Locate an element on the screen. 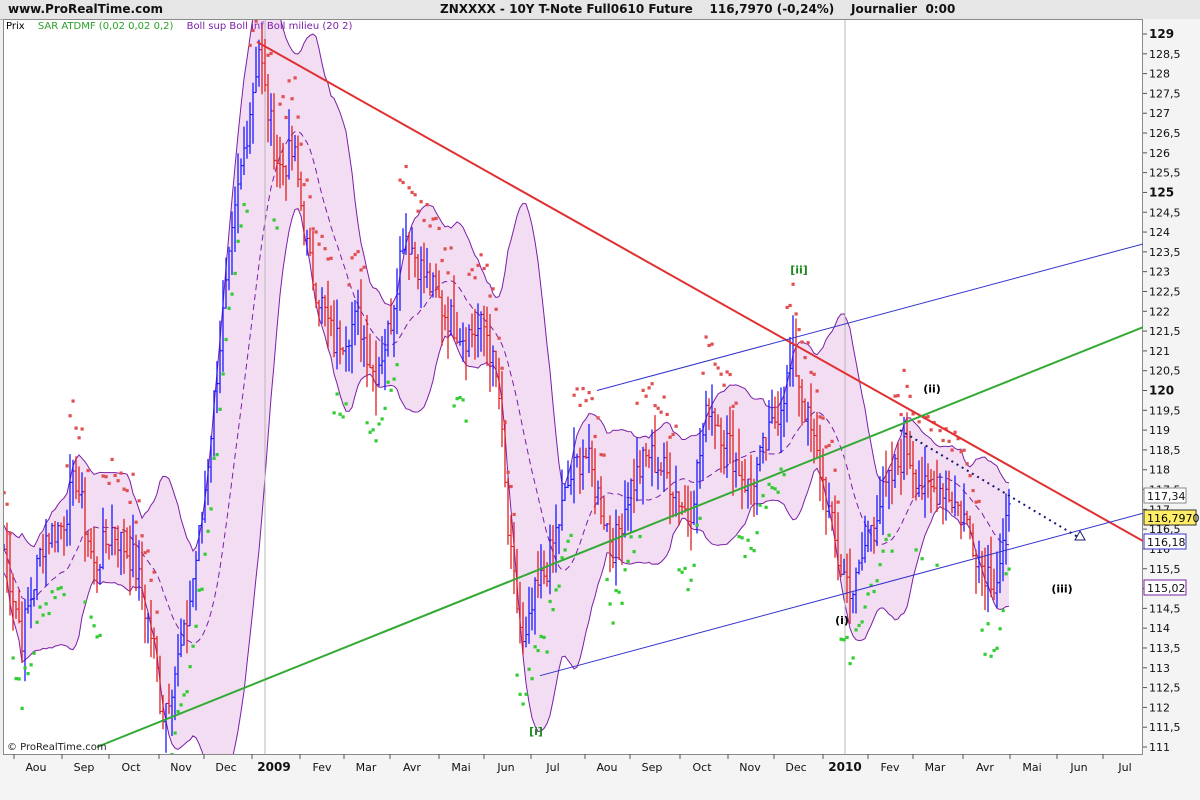 The height and width of the screenshot is (800, 1200). y-tick-label: 120 is located at coordinates (1161, 391).